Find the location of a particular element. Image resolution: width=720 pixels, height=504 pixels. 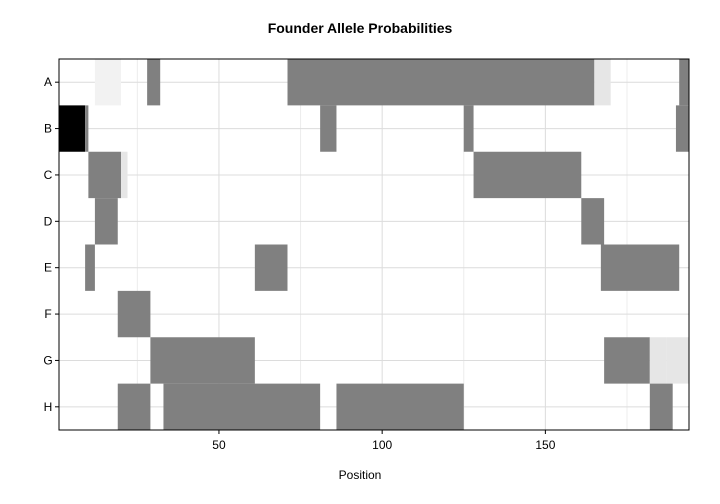

y-tick-label: D is located at coordinates (48, 221).